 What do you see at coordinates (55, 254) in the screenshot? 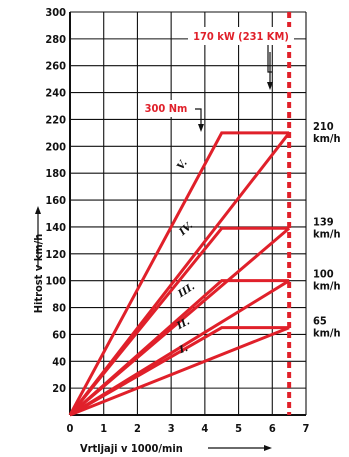
I see `y-tick-label: 120` at bounding box center [55, 254].